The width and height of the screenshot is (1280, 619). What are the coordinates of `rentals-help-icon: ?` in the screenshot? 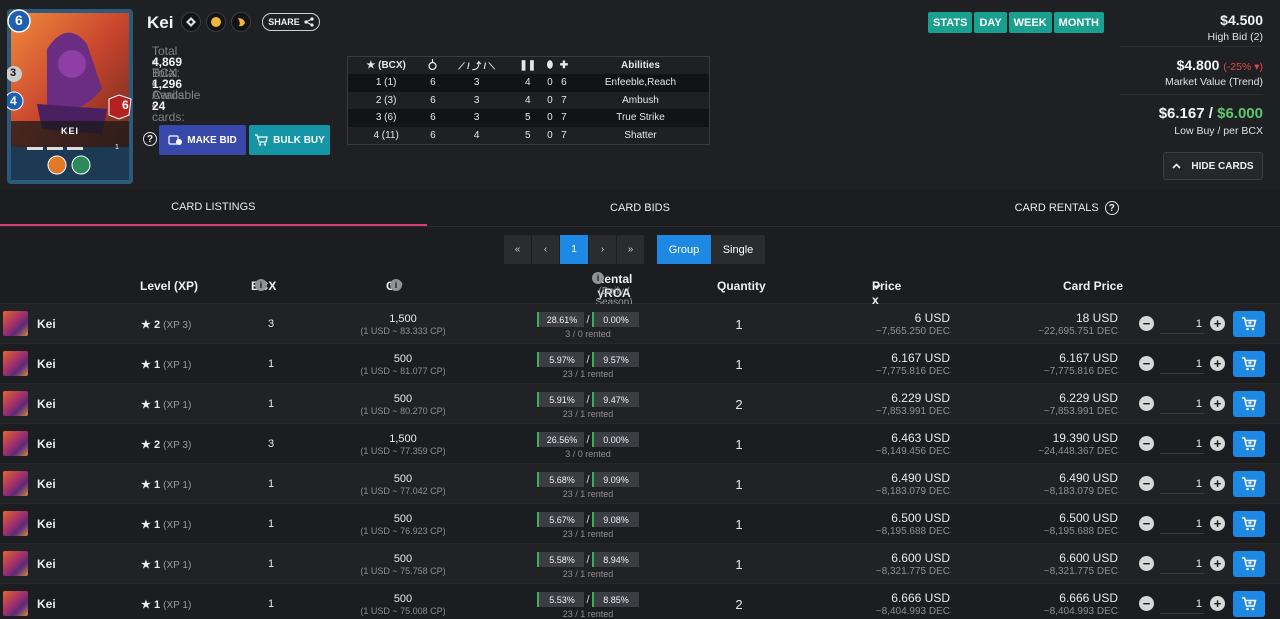 It's located at (1111, 208).